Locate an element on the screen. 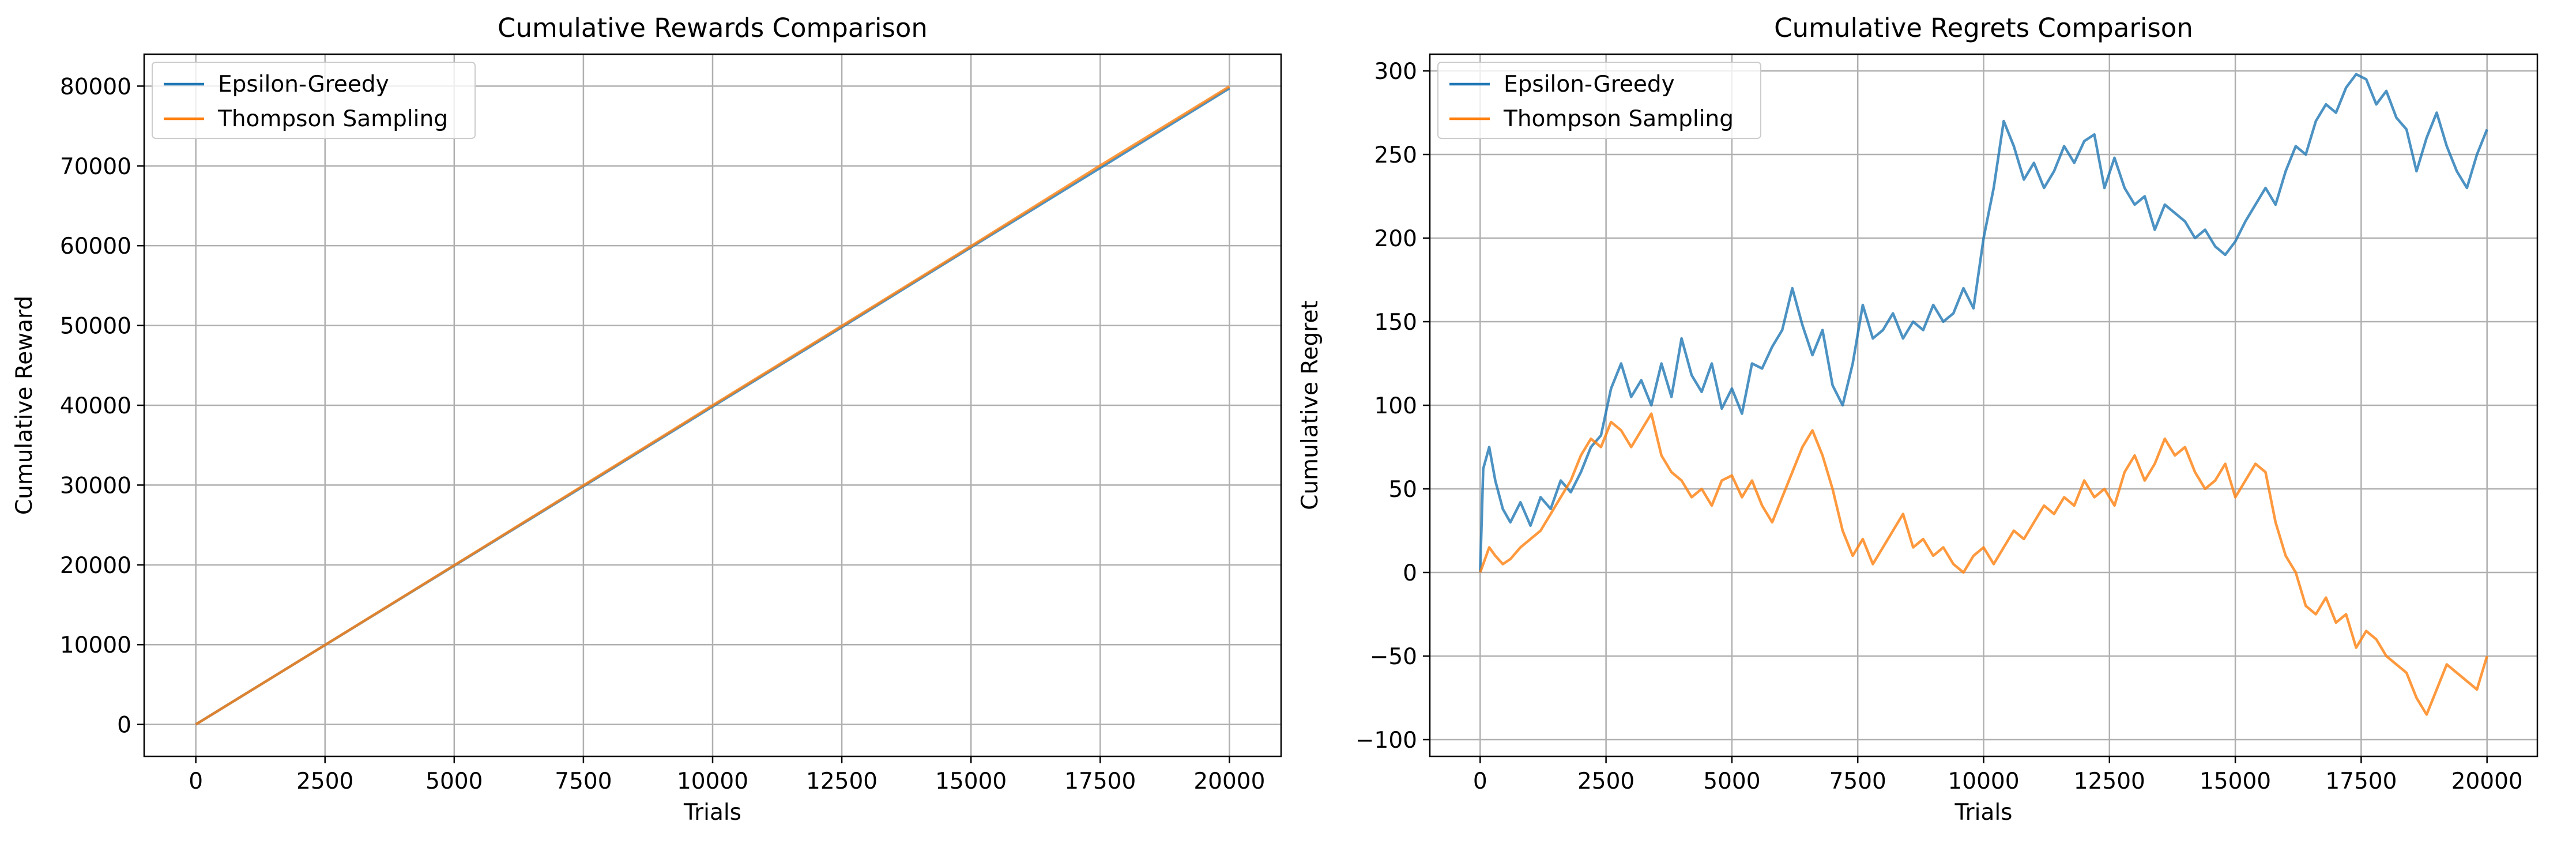 The width and height of the screenshot is (2576, 844). rewards-x-tick-label: 12500 is located at coordinates (842, 781).